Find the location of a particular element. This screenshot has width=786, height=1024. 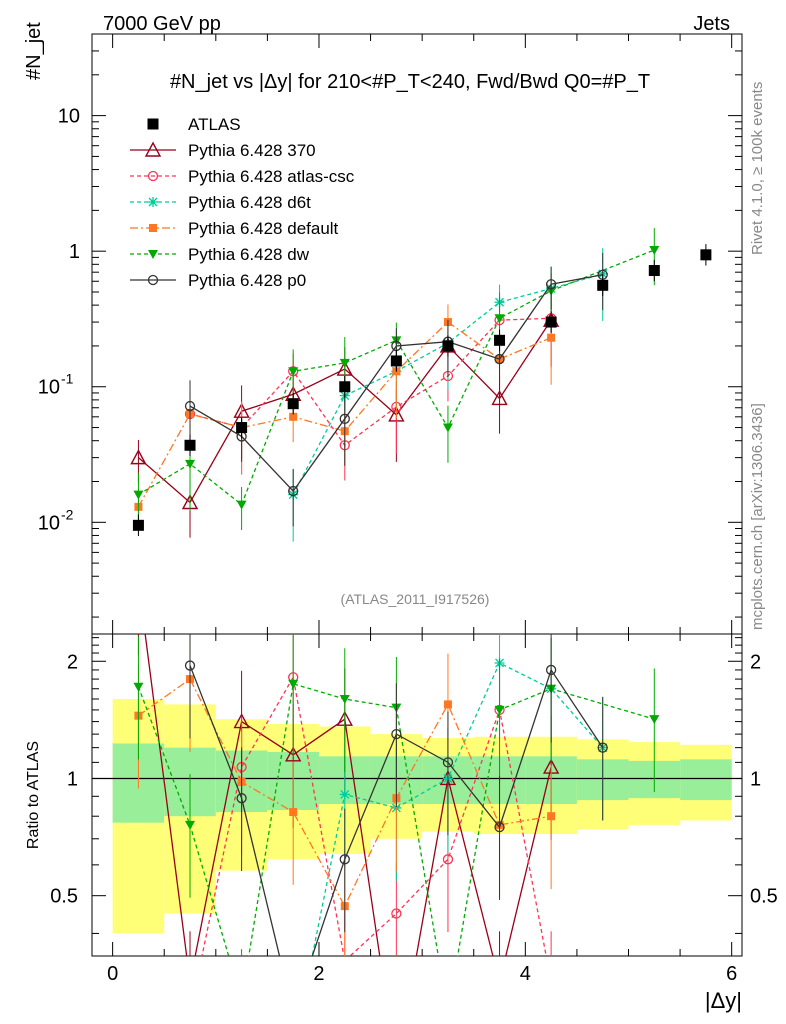

legend-label: Pythia 6.428 370 is located at coordinates (252, 150).